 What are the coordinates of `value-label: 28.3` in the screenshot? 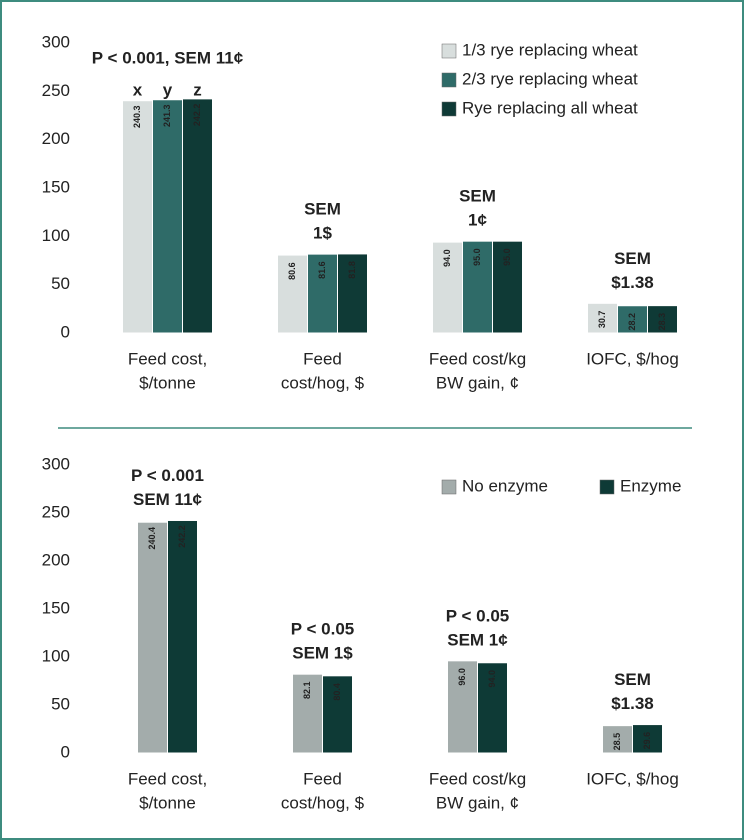 It's located at (662, 322).